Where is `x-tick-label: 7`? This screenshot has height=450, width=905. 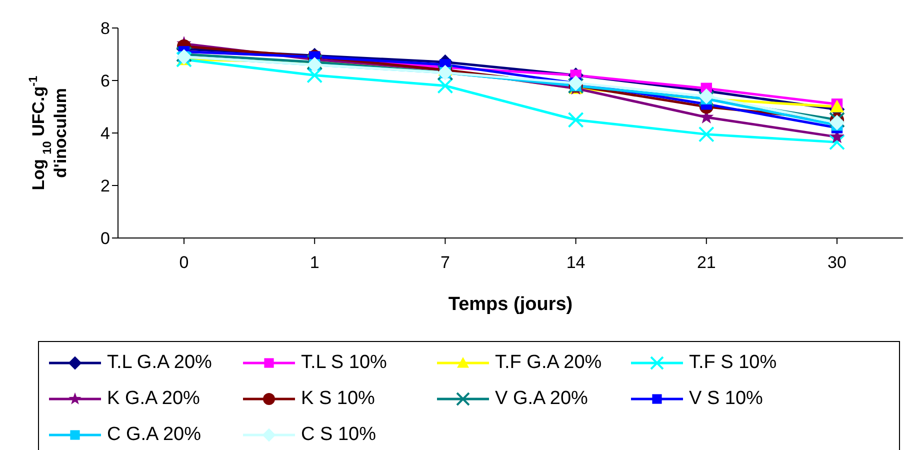 x-tick-label: 7 is located at coordinates (445, 262).